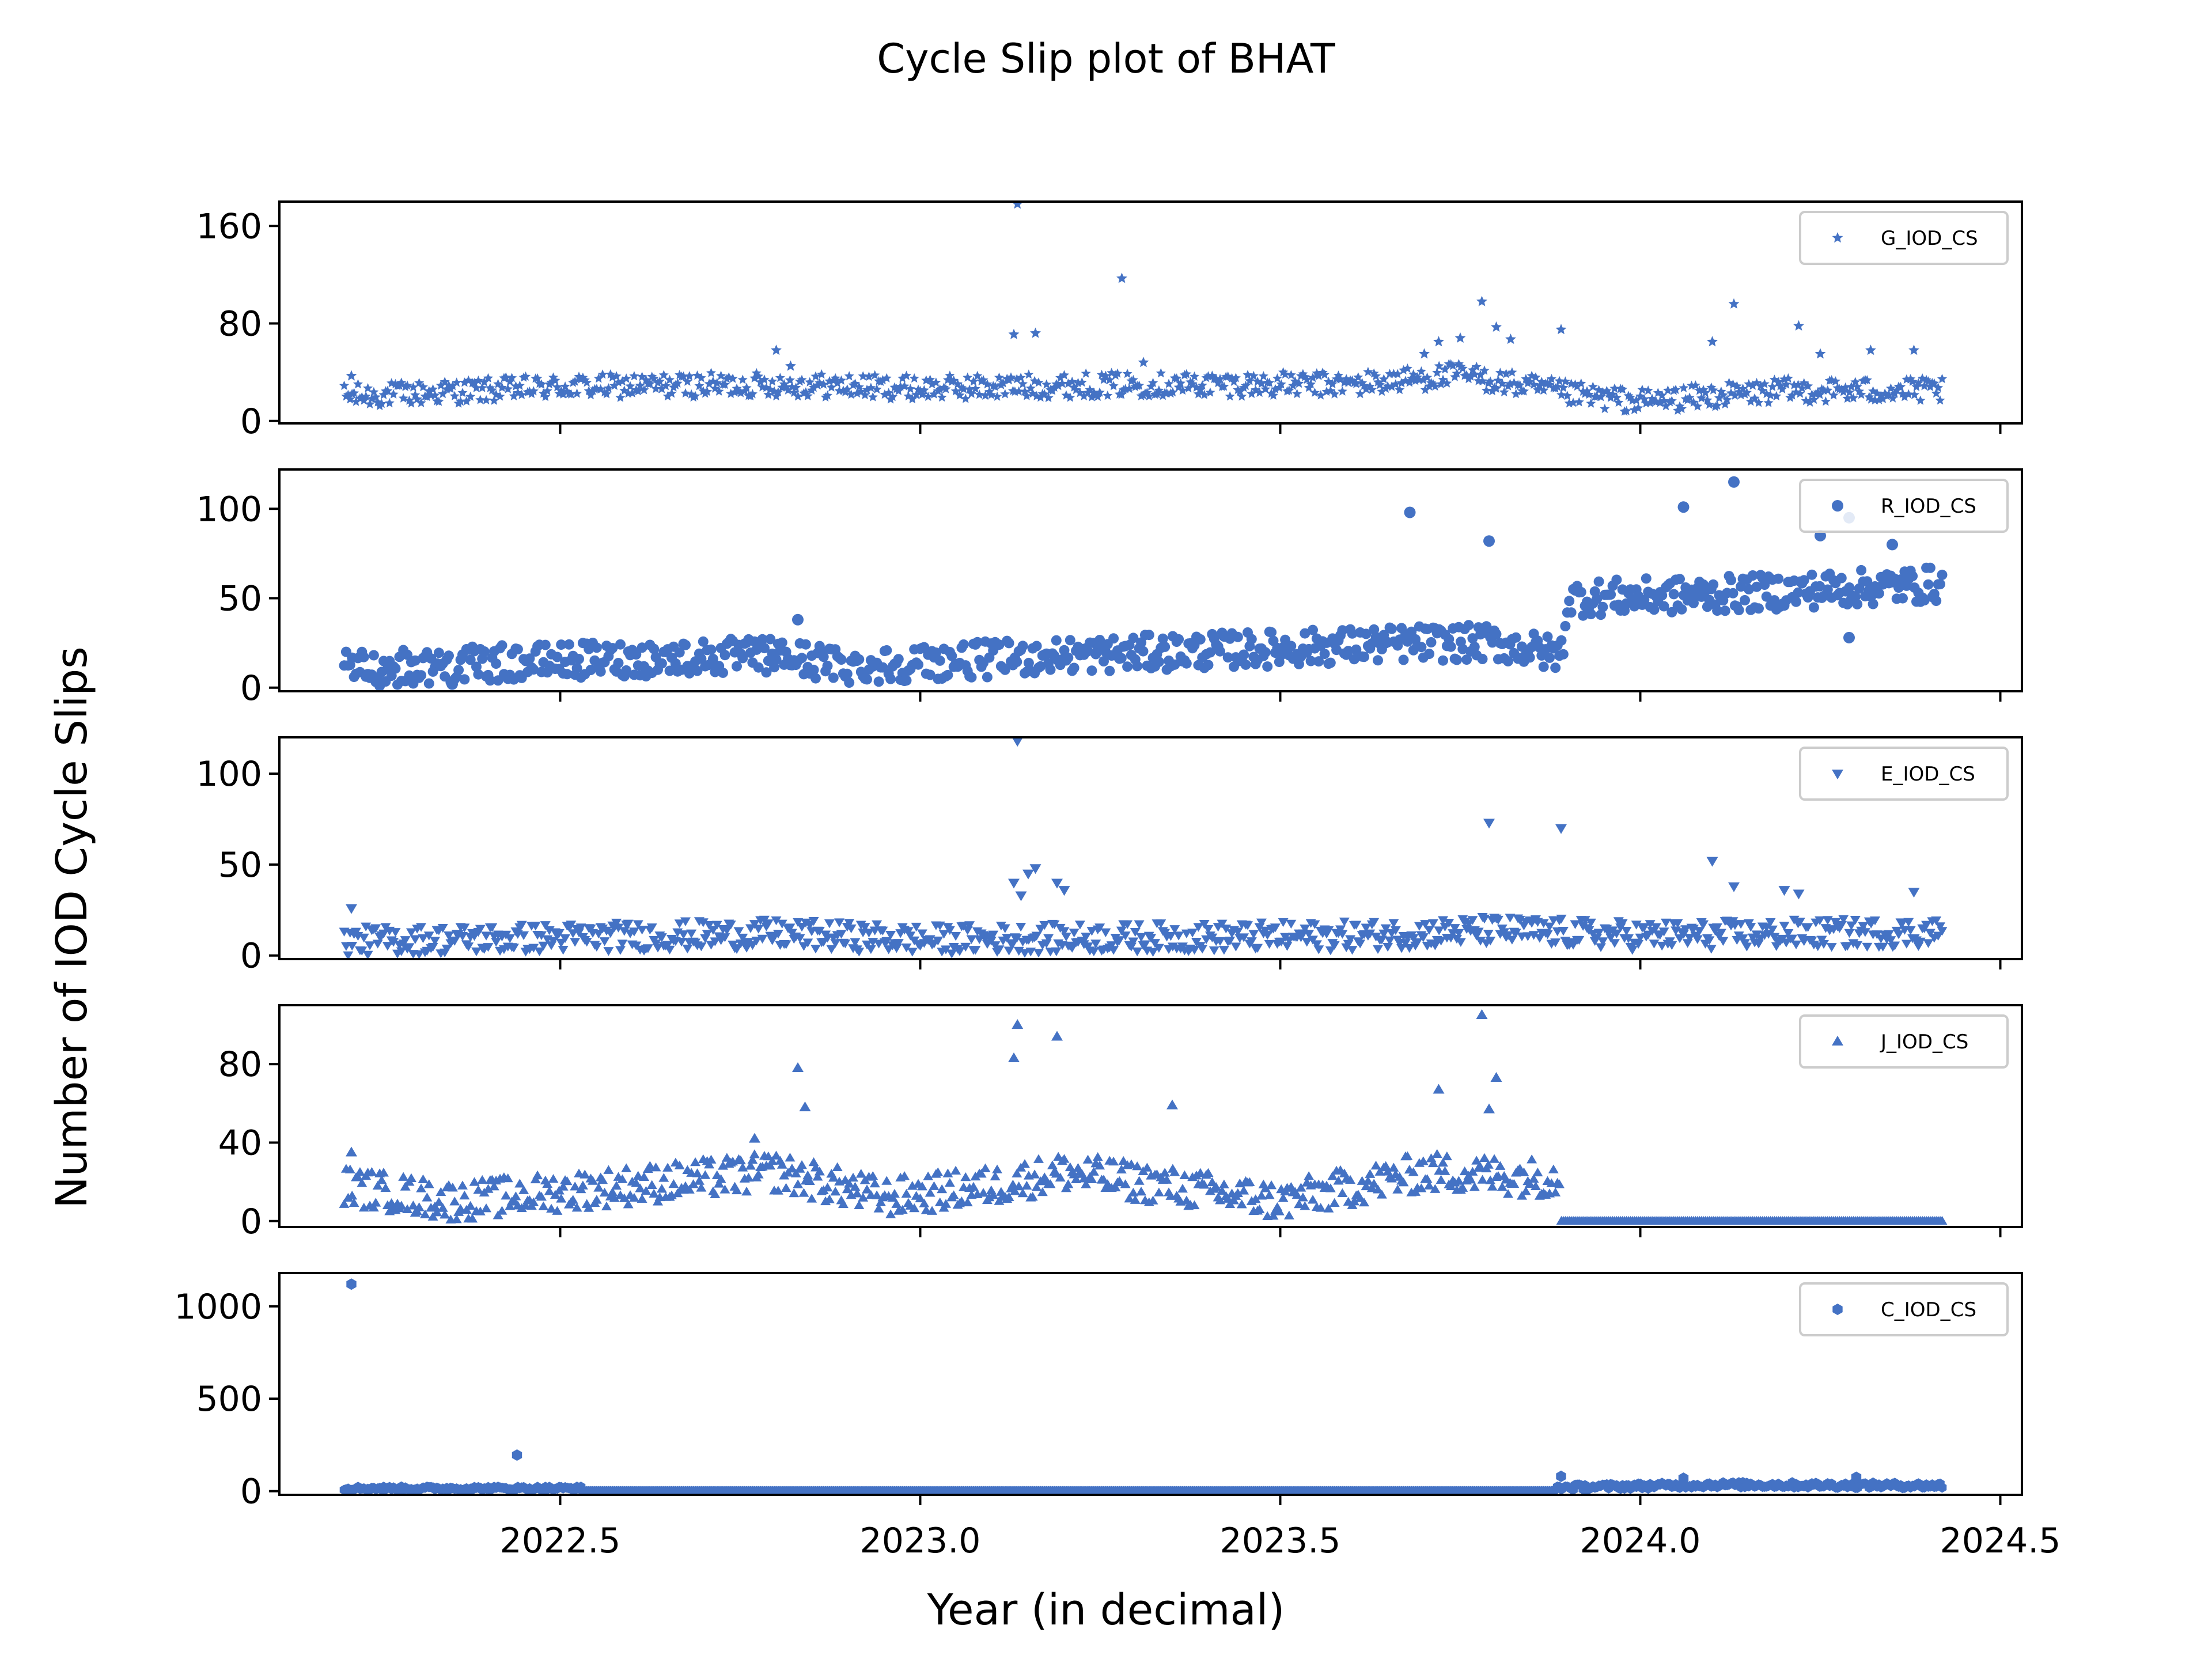 This screenshot has height=1659, width=2212. I want to click on legend: J_IOD_CS, so click(1904, 1041).